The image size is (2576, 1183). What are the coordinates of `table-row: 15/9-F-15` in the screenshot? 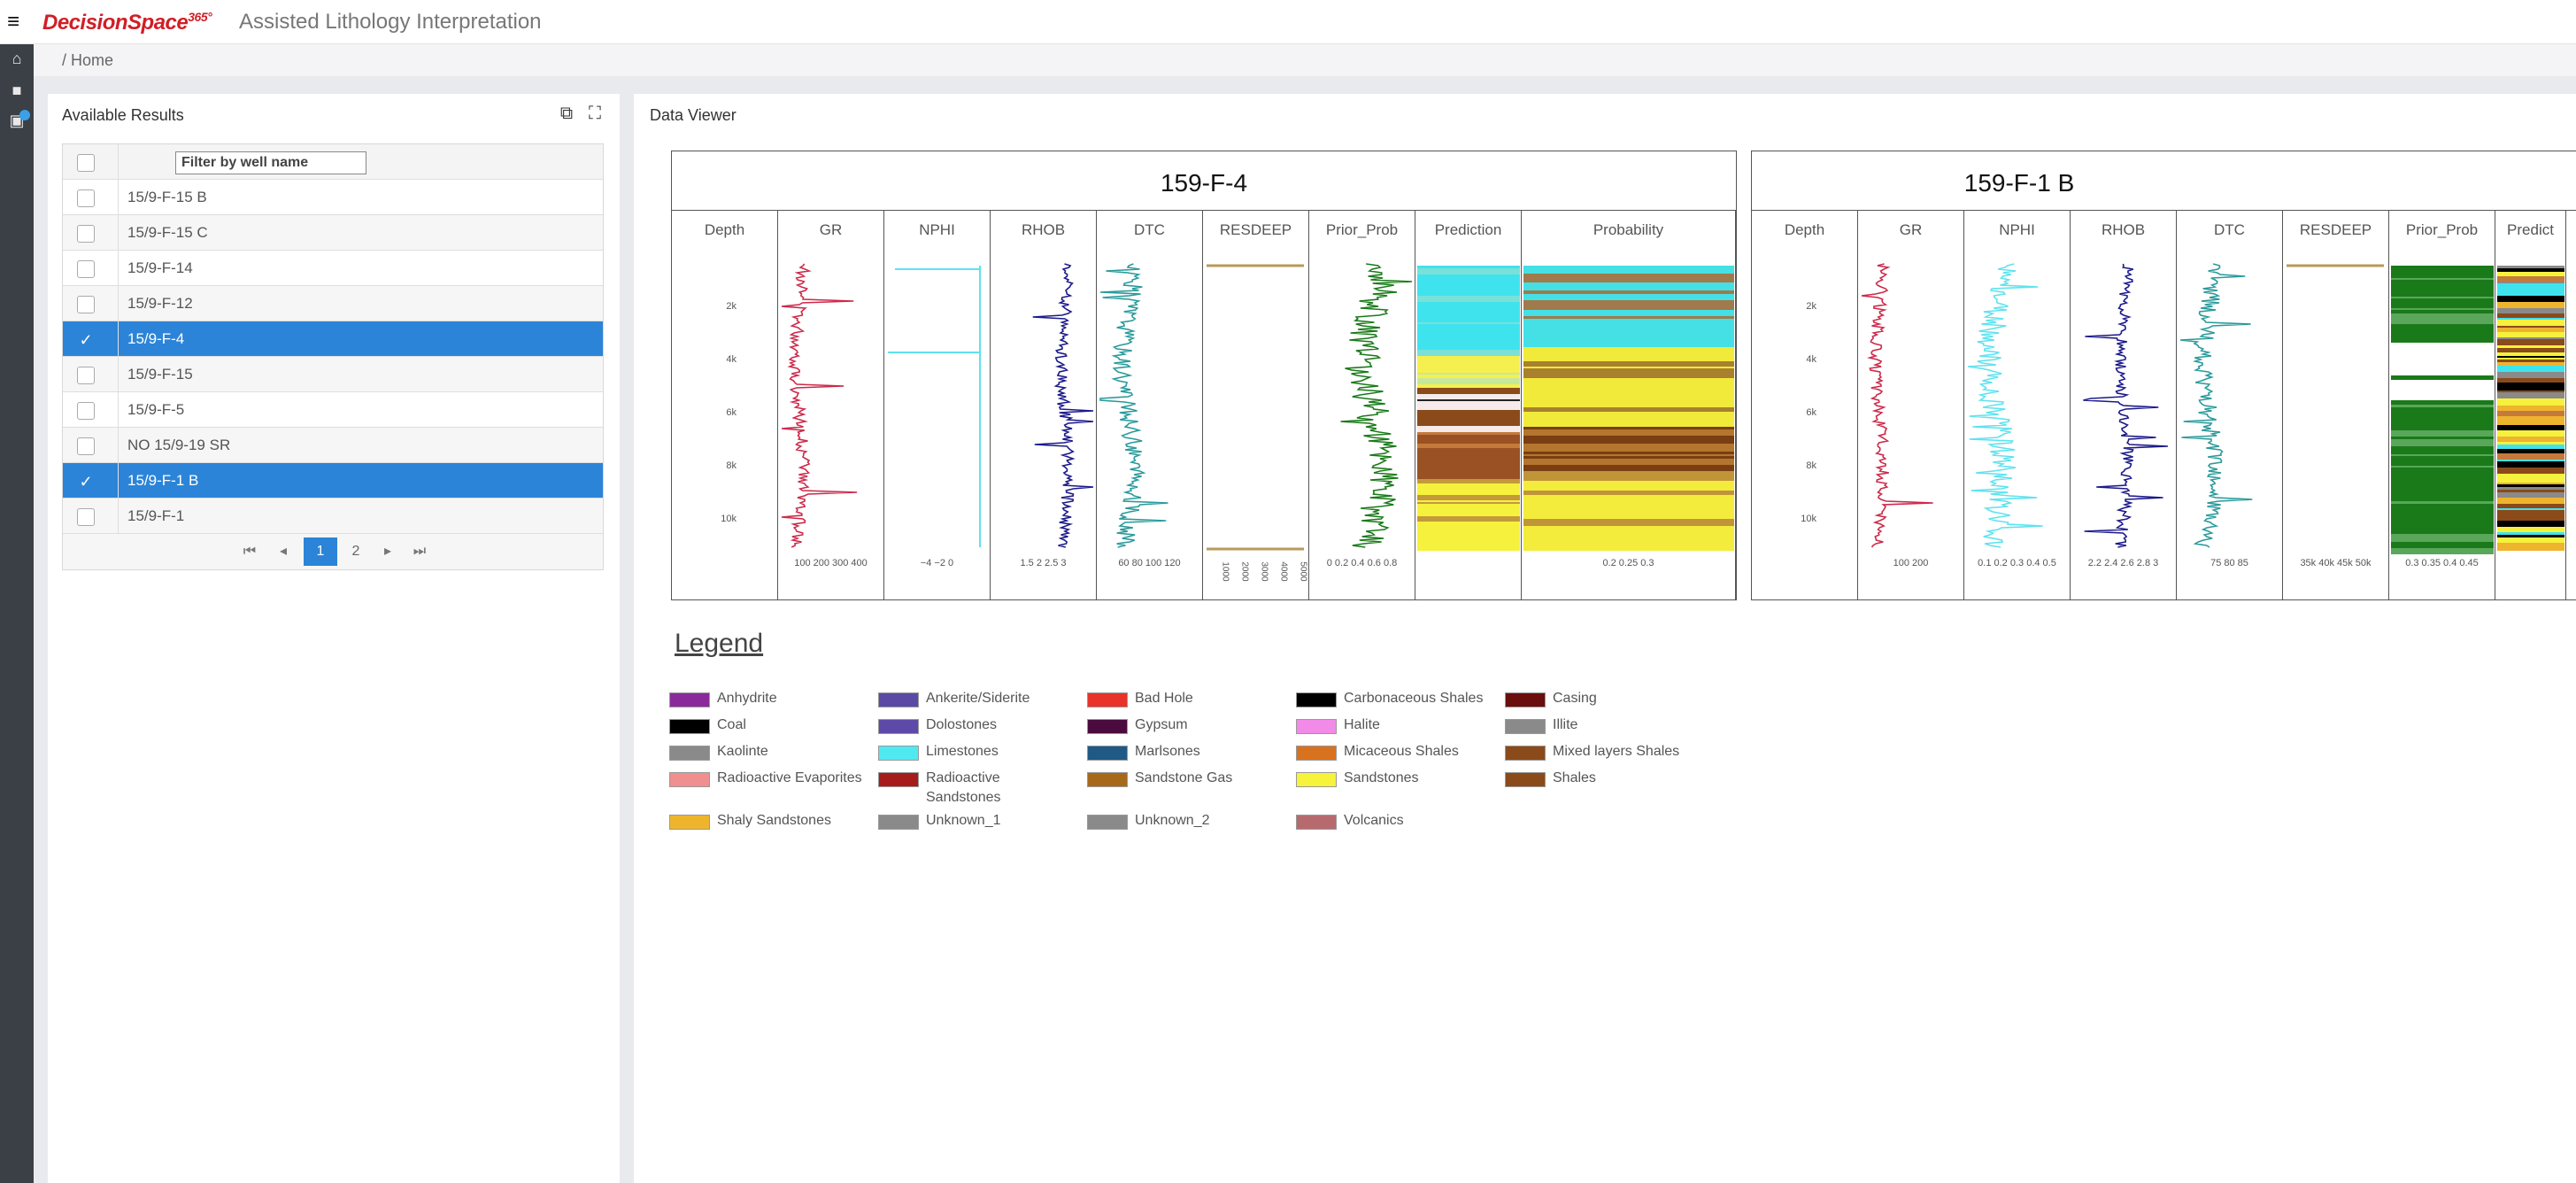 It's located at (333, 374).